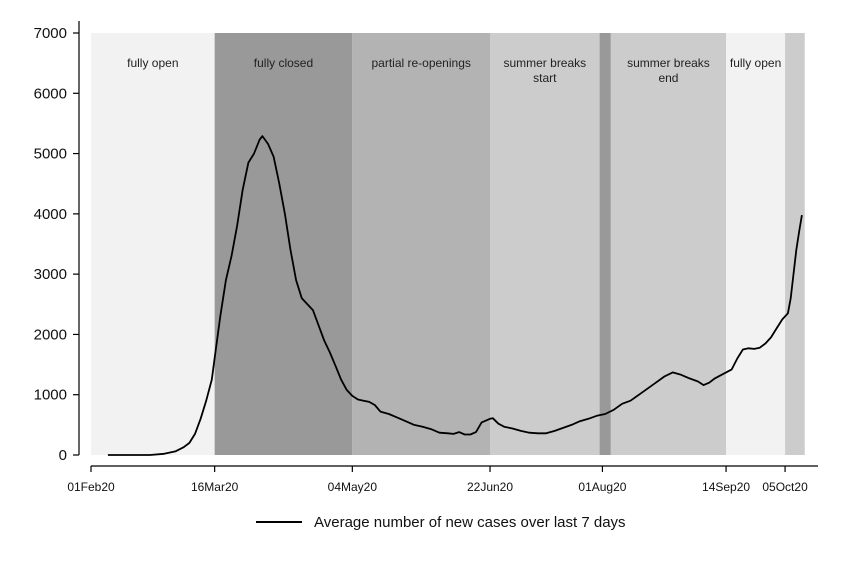 The image size is (850, 567). I want to click on y-tick-label: 7000, so click(50, 33).